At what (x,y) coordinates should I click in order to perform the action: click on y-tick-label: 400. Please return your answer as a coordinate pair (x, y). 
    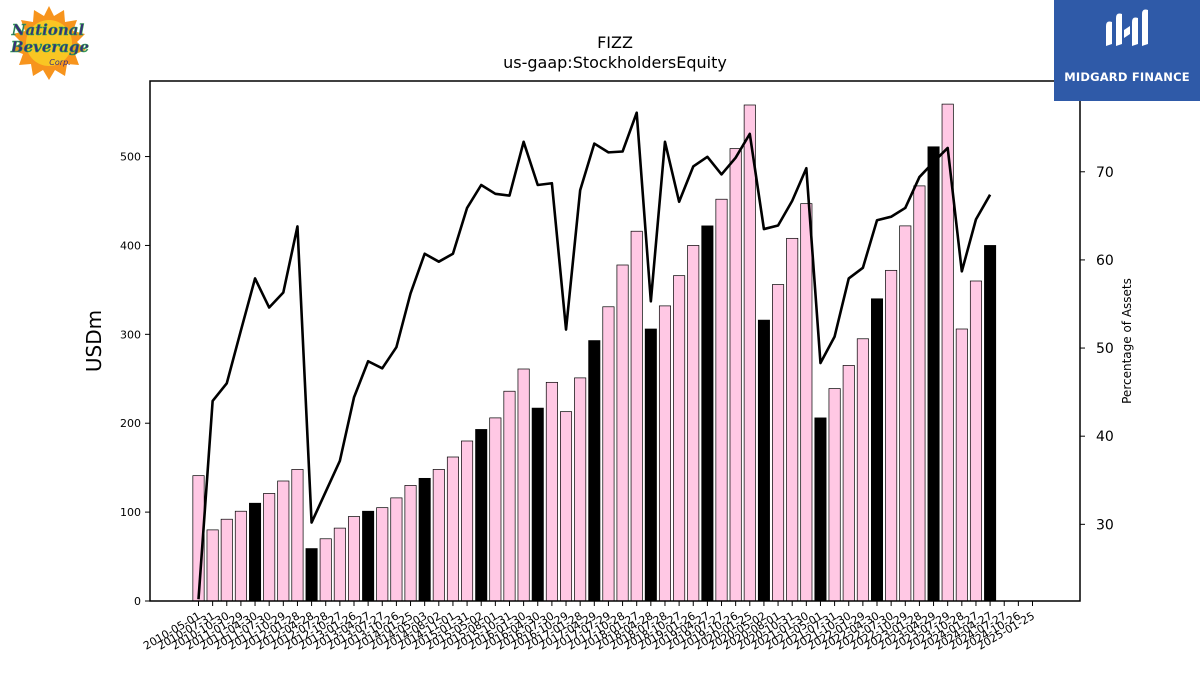
    Looking at the image, I should click on (130, 245).